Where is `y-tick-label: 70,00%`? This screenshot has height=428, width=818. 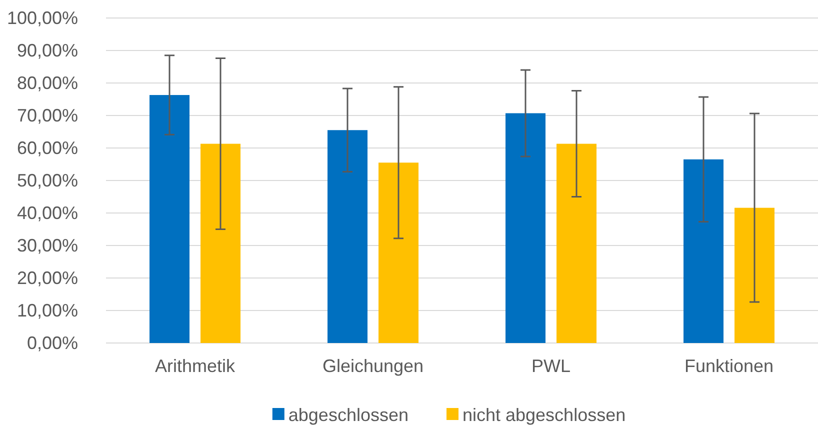
y-tick-label: 70,00% is located at coordinates (47, 115).